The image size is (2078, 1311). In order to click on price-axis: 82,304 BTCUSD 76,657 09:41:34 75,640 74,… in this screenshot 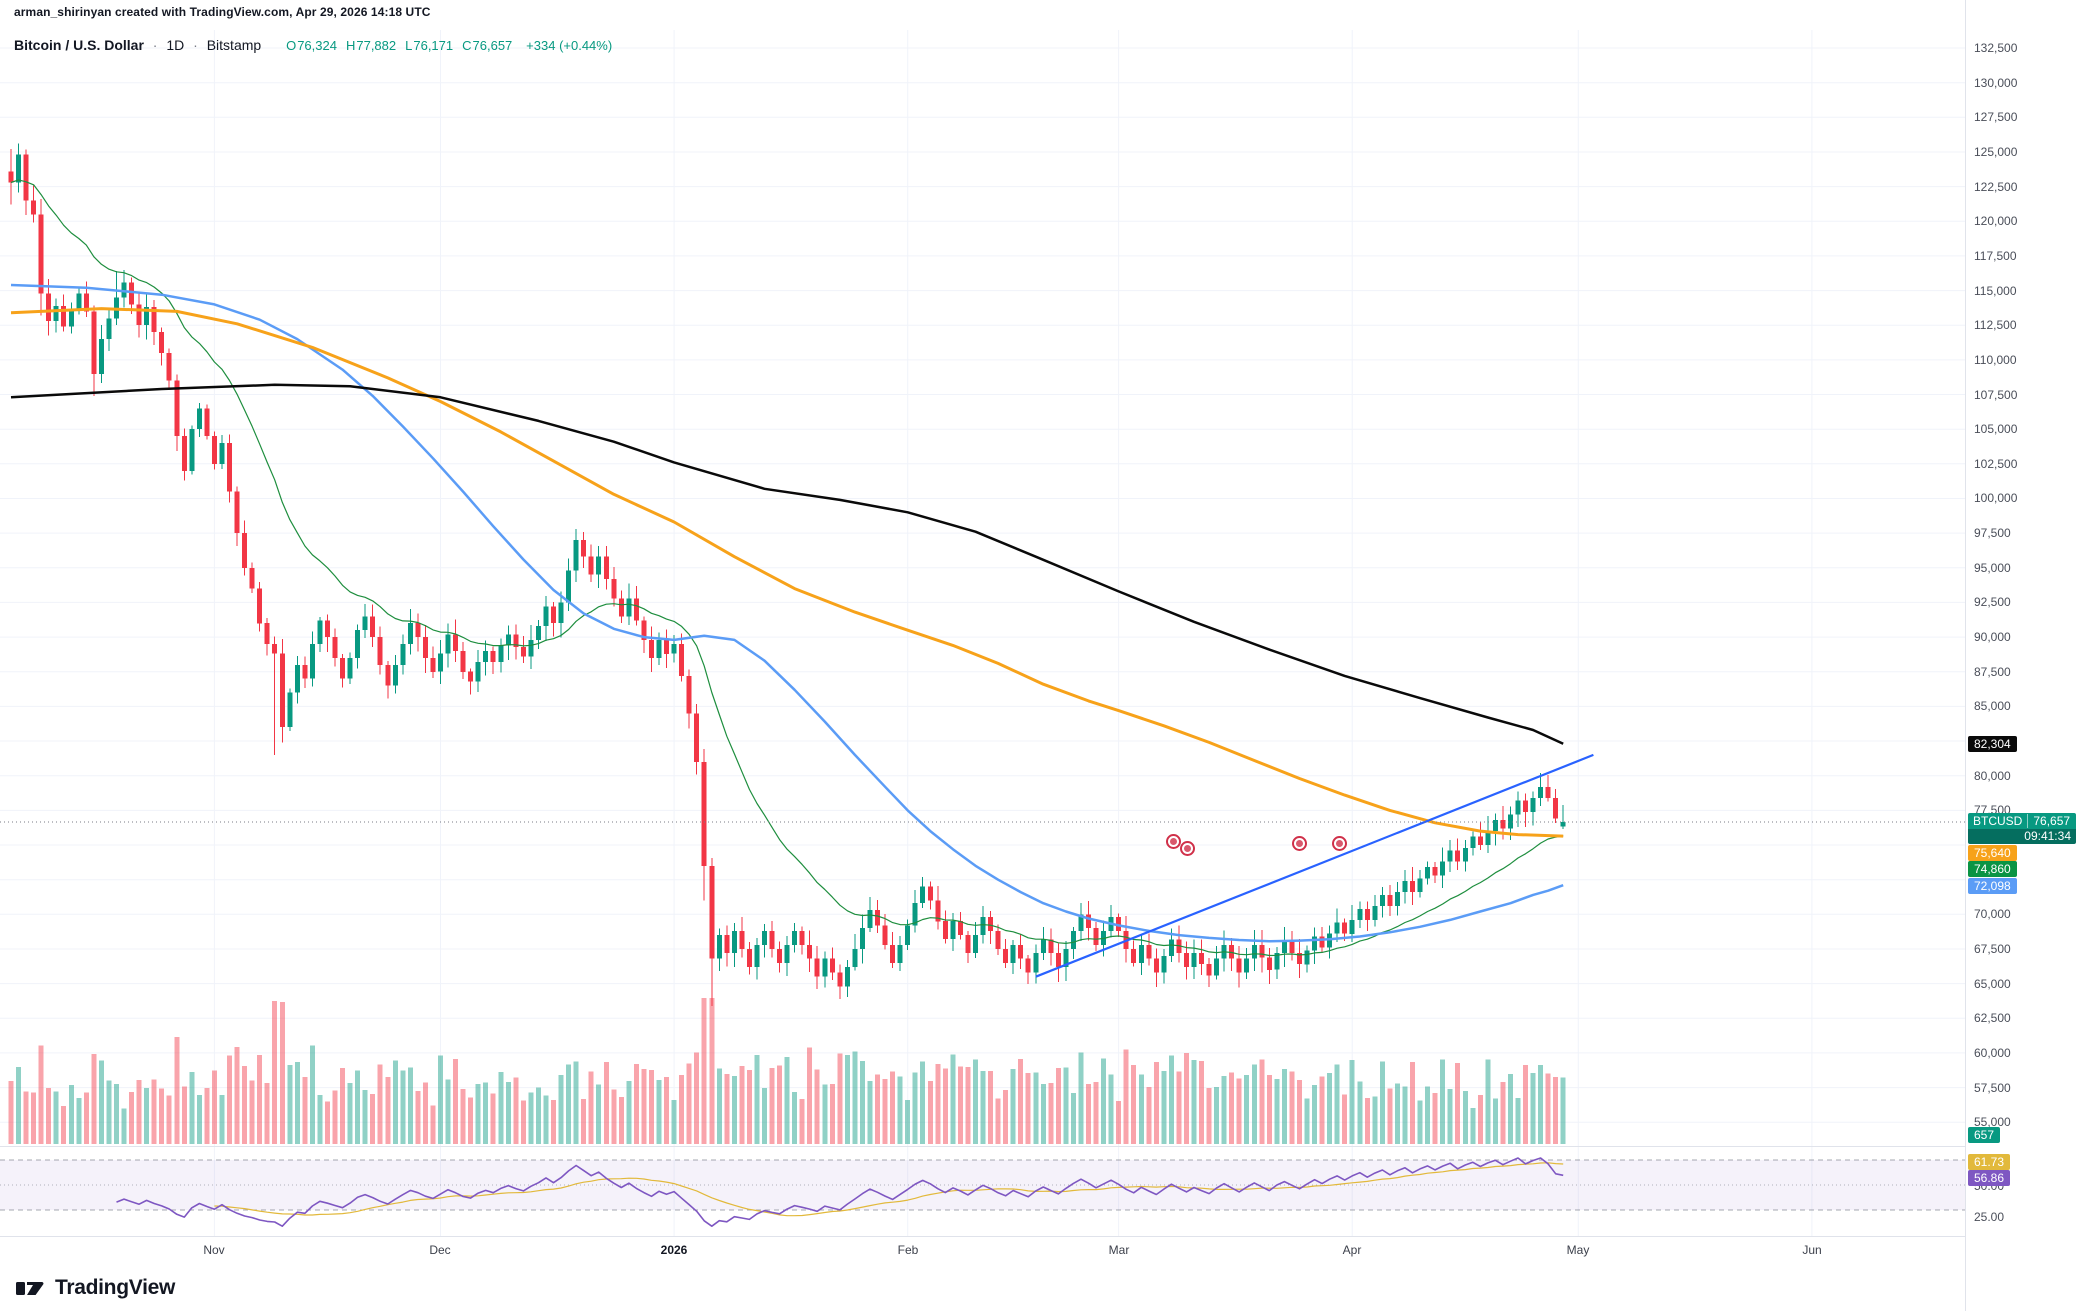, I will do `click(2021, 655)`.